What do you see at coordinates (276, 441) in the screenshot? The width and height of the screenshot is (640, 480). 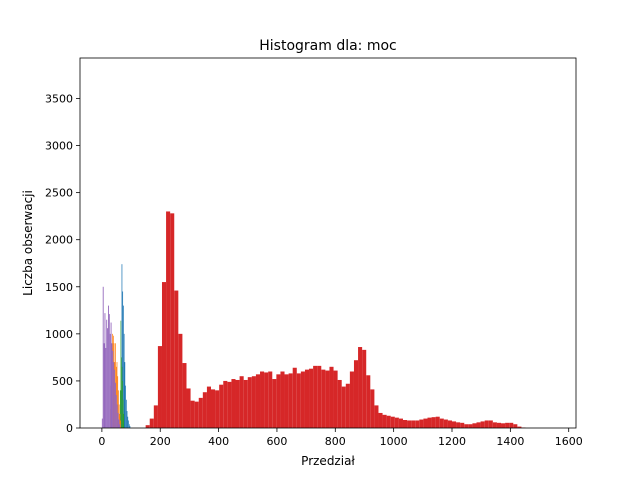 I see `x-tick-label: 600` at bounding box center [276, 441].